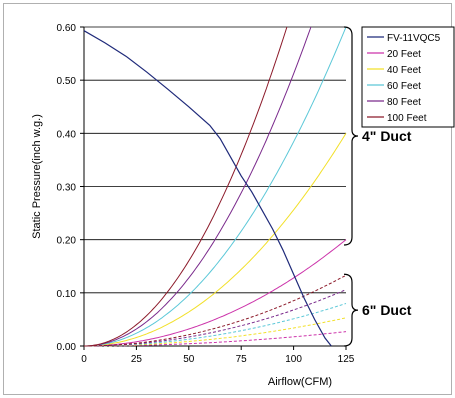 This screenshot has width=455, height=398. I want to click on y-tick-label: 0.60, so click(67, 28).